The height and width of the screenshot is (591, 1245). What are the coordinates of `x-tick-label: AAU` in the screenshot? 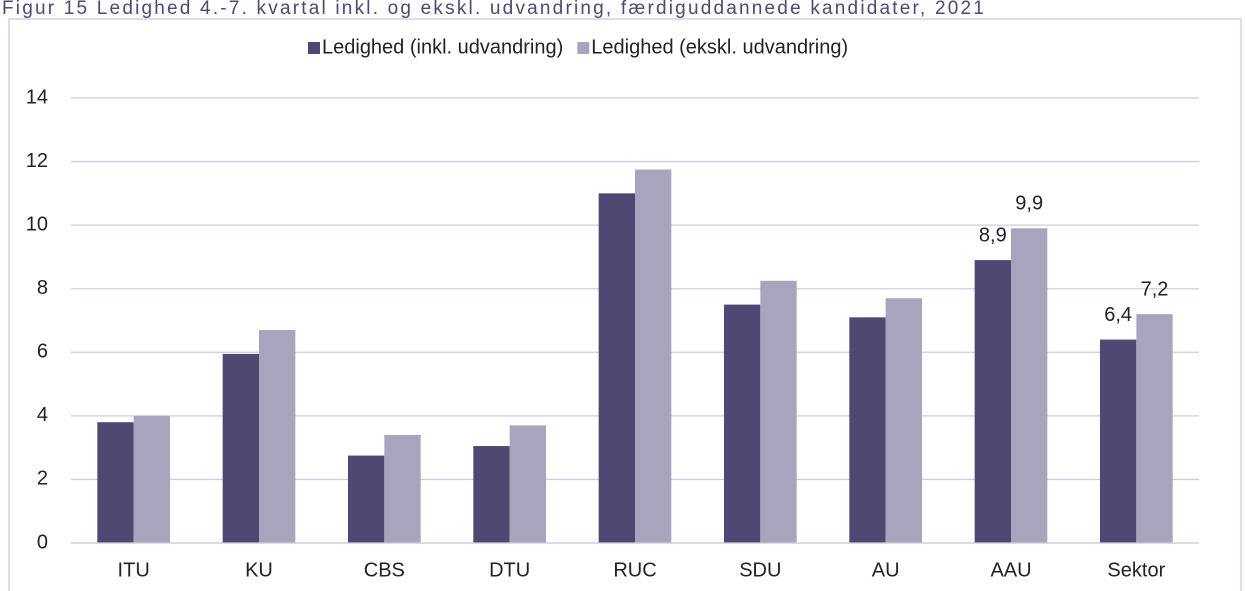 It's located at (1010, 570).